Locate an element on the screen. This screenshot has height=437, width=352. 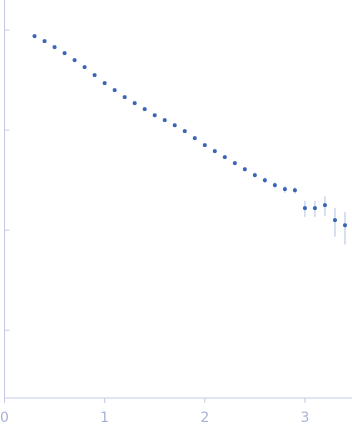
x-tick-label: 1 is located at coordinates (104, 418).